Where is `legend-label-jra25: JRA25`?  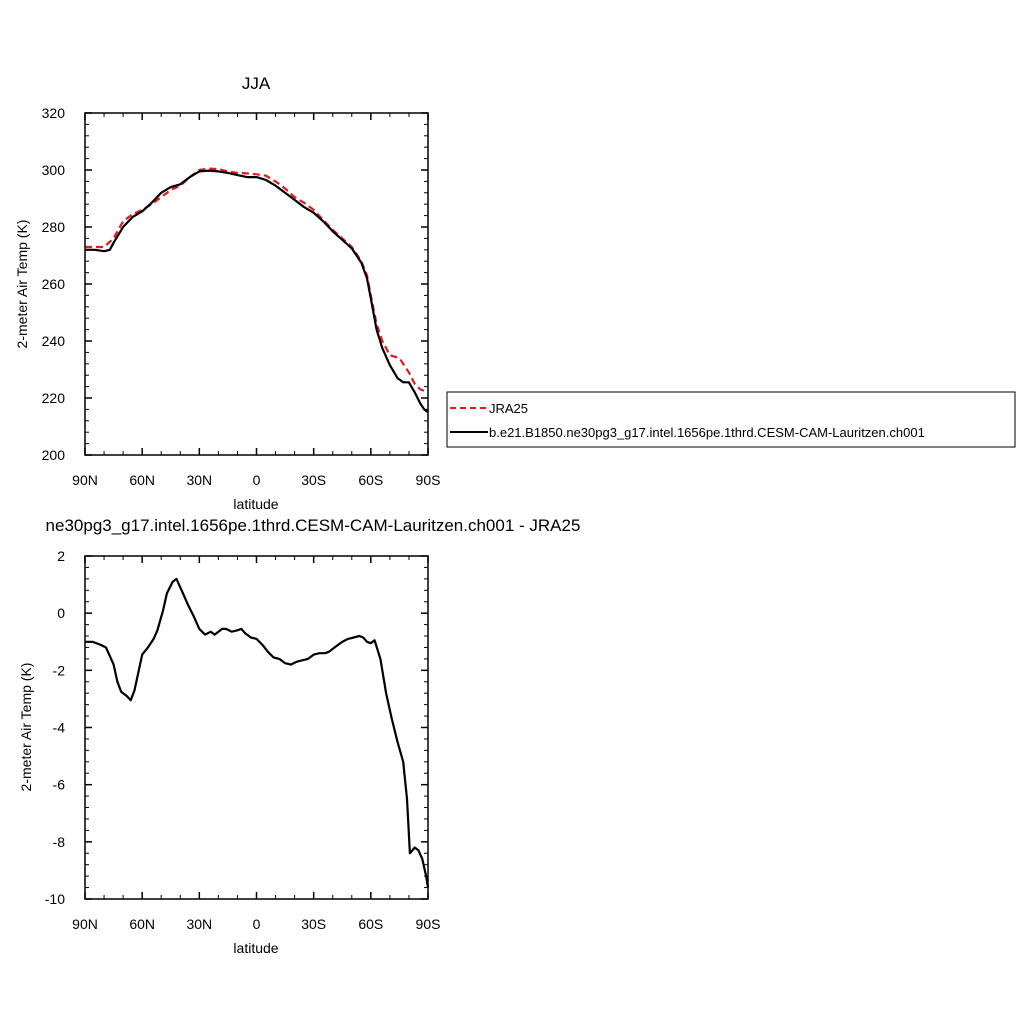 legend-label-jra25: JRA25 is located at coordinates (508, 408).